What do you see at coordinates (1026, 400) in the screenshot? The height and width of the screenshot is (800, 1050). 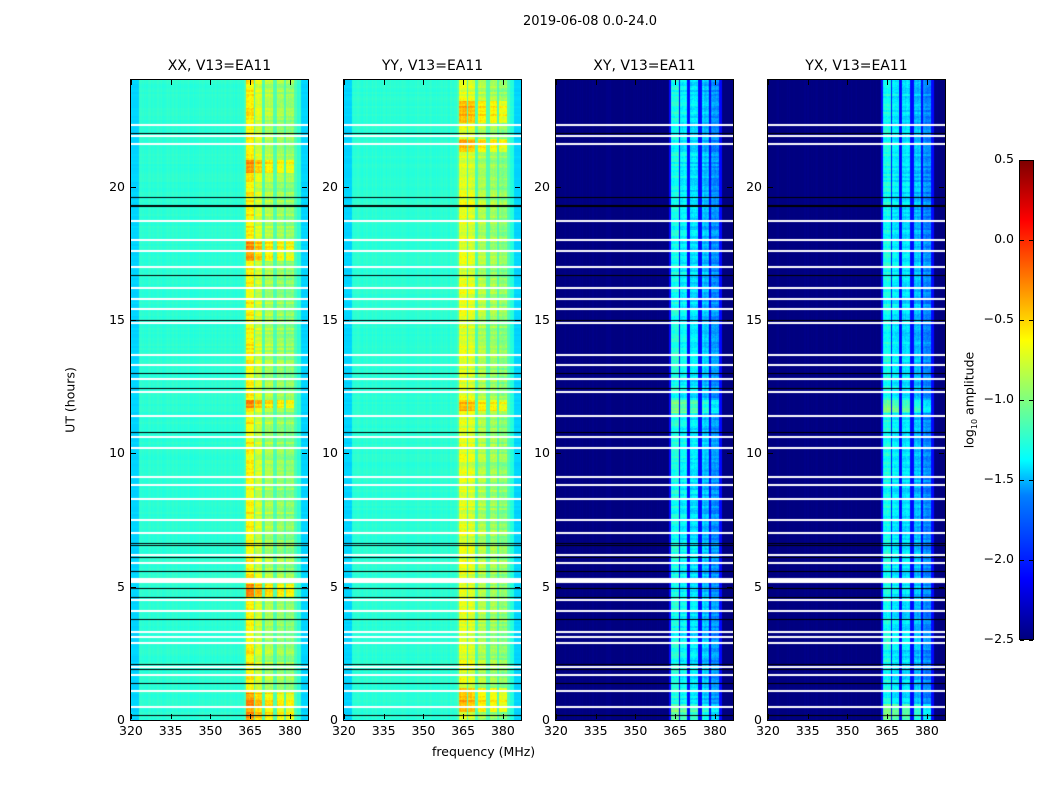 I see `colorbar` at bounding box center [1026, 400].